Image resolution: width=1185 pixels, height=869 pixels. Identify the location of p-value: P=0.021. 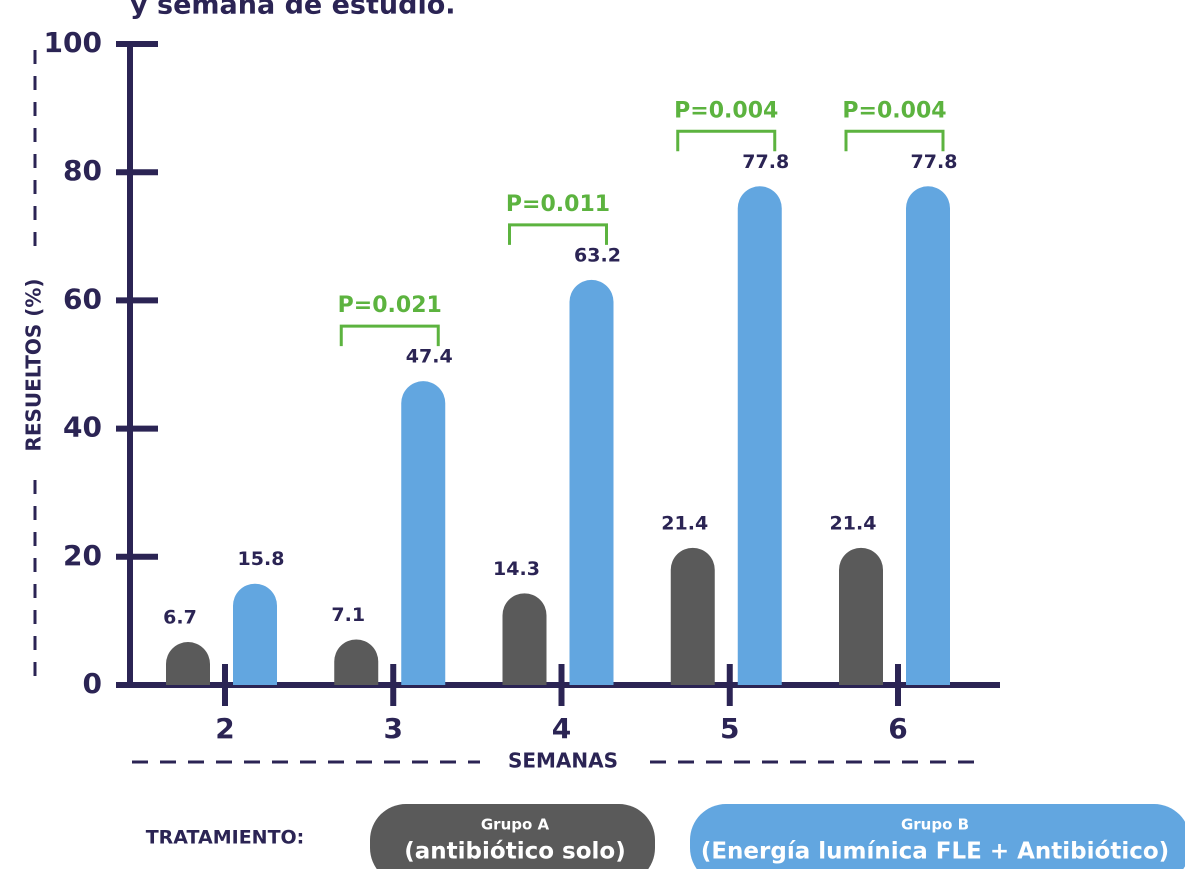
(390, 305).